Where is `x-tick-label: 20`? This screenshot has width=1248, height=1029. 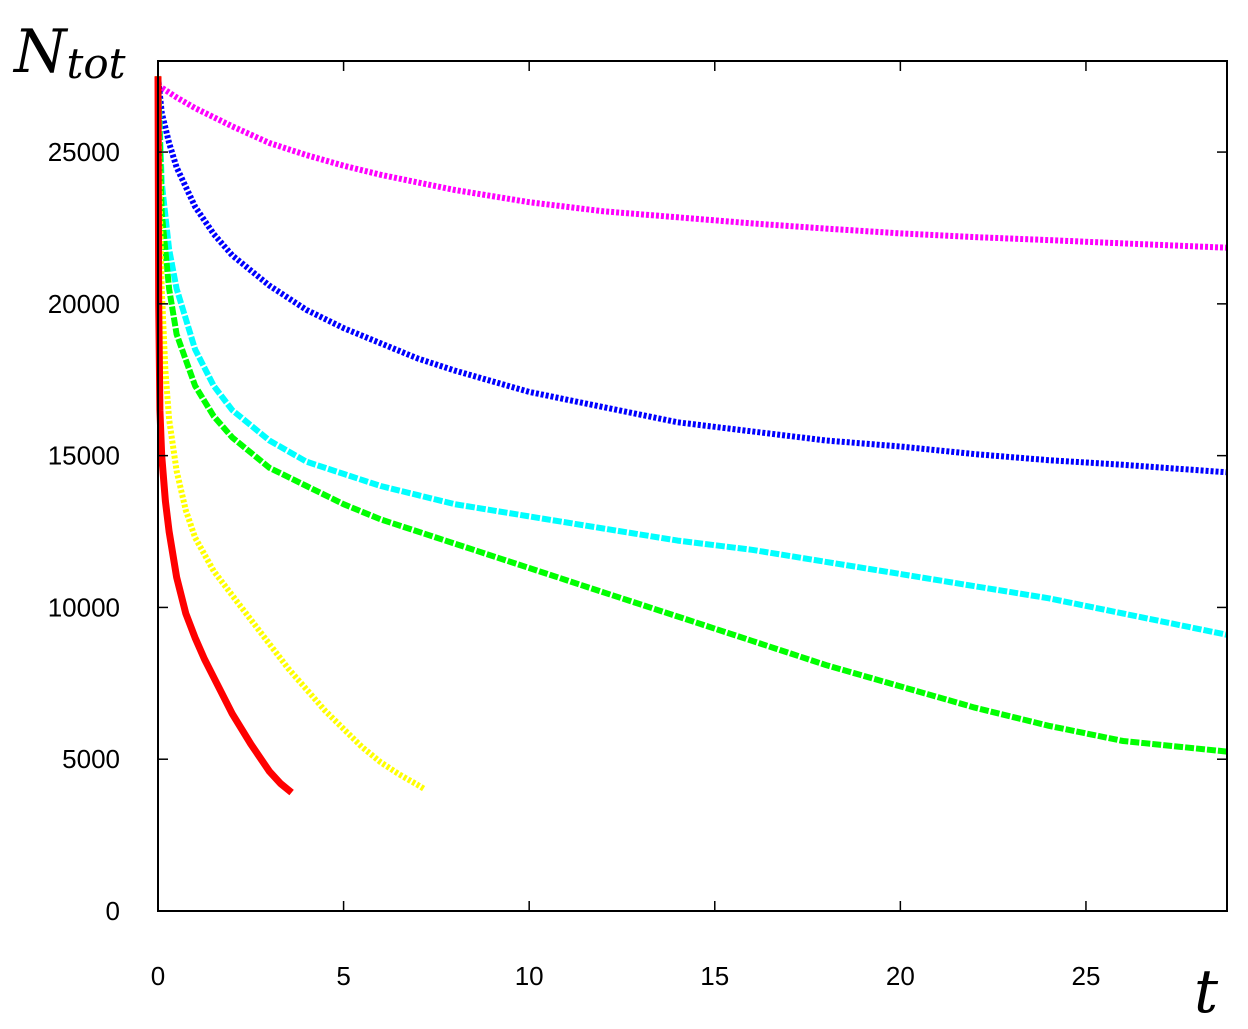
x-tick-label: 20 is located at coordinates (900, 976).